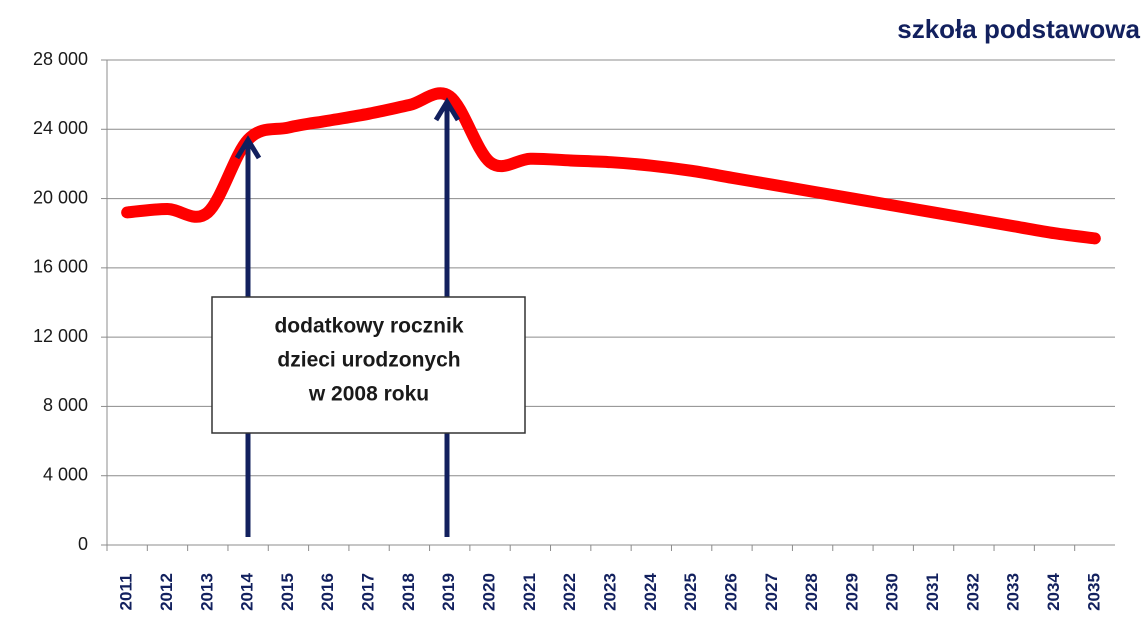 This screenshot has width=1145, height=619. What do you see at coordinates (771, 592) in the screenshot?
I see `x-tick-label: 2027` at bounding box center [771, 592].